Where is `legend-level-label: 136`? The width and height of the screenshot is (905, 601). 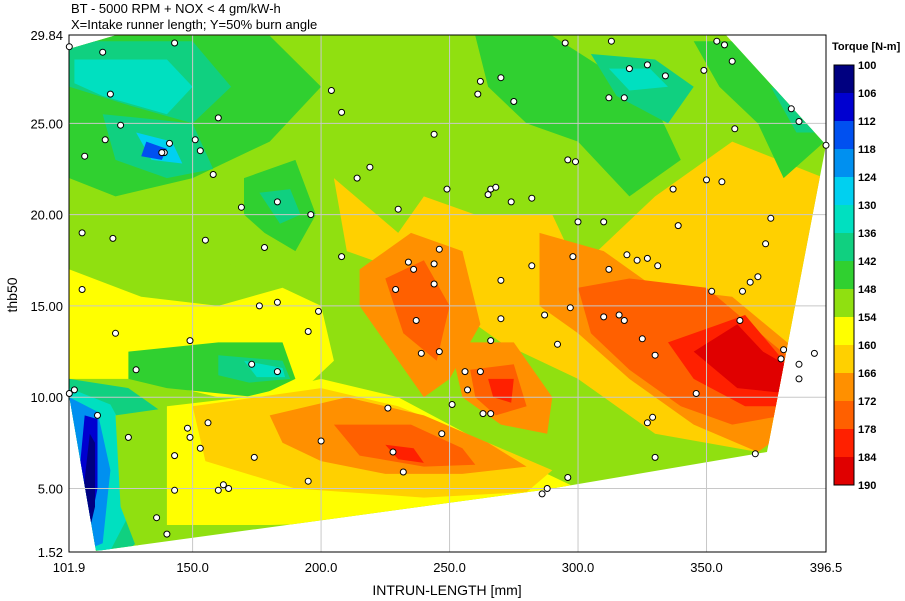
legend-level-label: 136 is located at coordinates (867, 234).